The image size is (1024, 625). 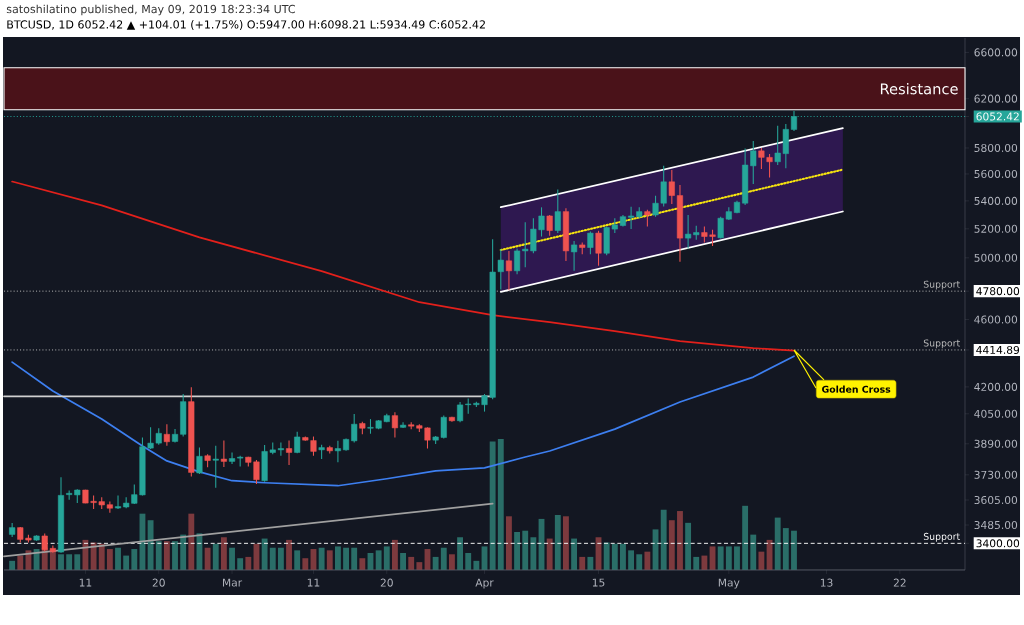 What do you see at coordinates (919, 89) in the screenshot?
I see `band-label: Resistance` at bounding box center [919, 89].